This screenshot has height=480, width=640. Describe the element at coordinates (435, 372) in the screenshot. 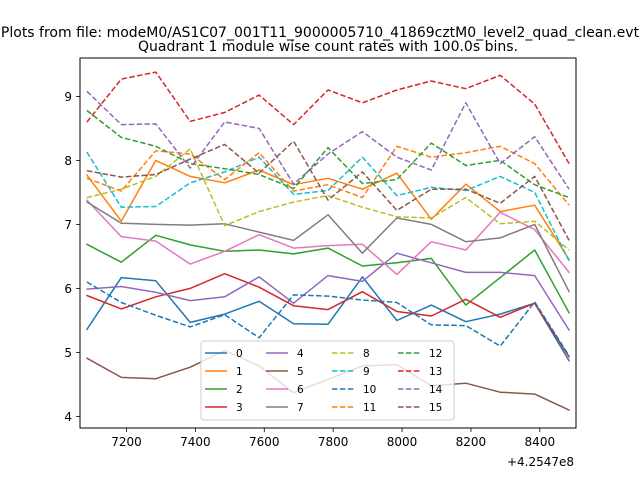

I see `legend-label-13: 13` at that location.